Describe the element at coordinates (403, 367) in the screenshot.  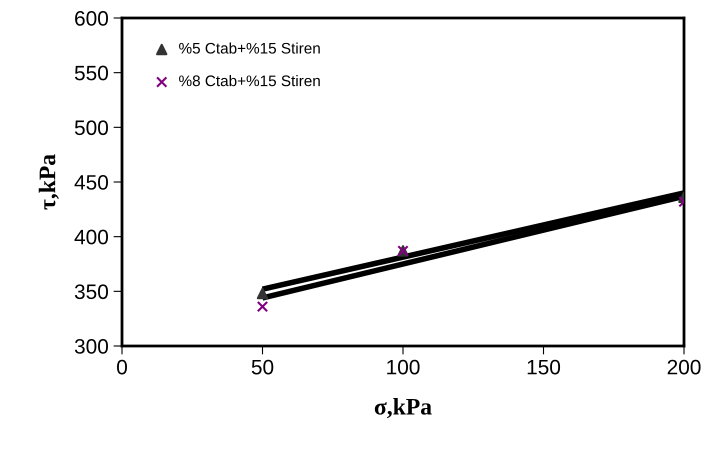
I see `x-tick-label: 100` at that location.